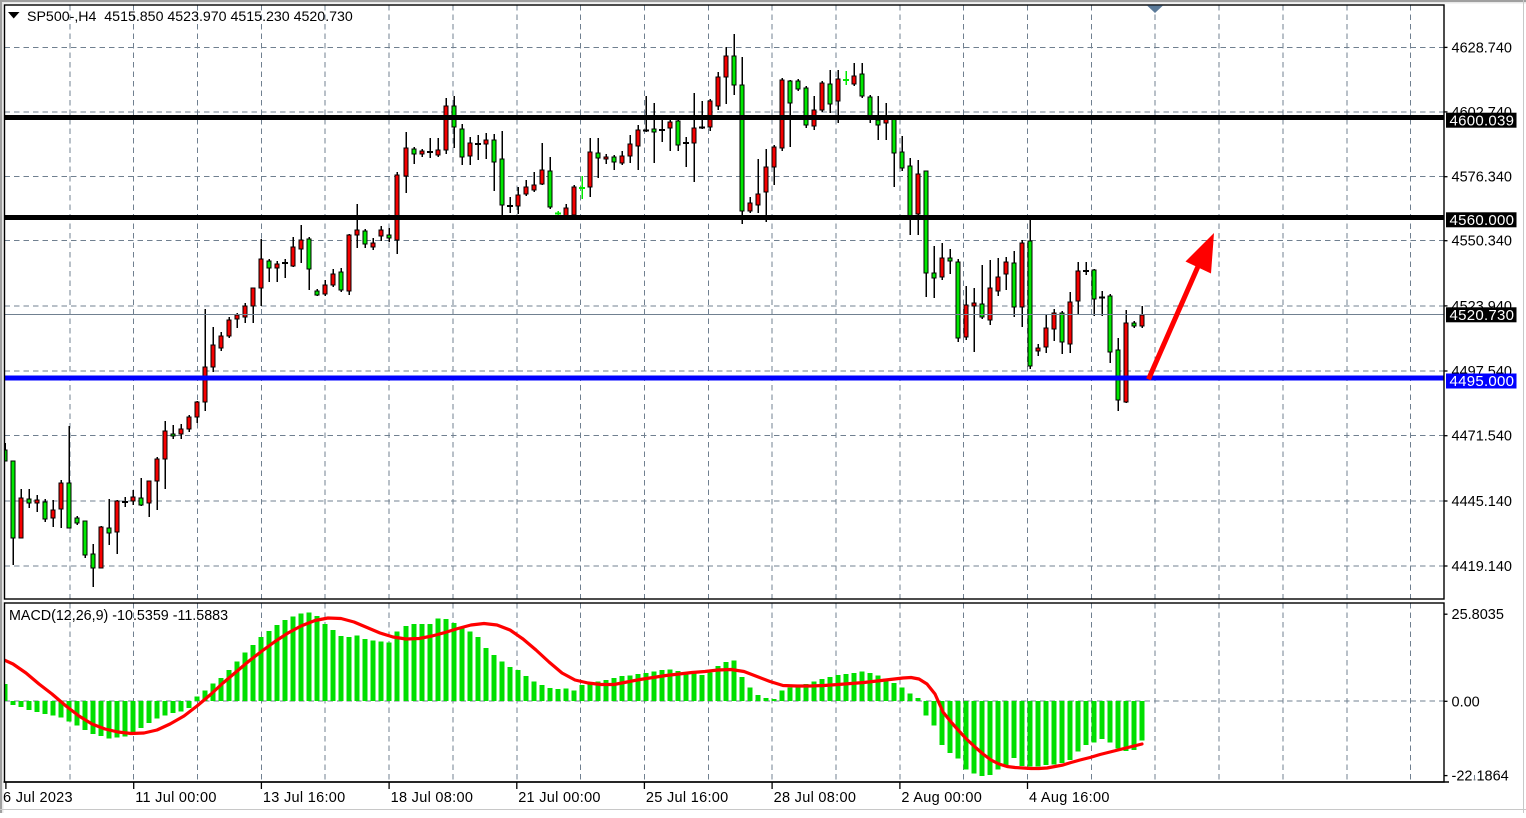  I want to click on svg-text: 18 Jul 08:00, so click(432, 798).